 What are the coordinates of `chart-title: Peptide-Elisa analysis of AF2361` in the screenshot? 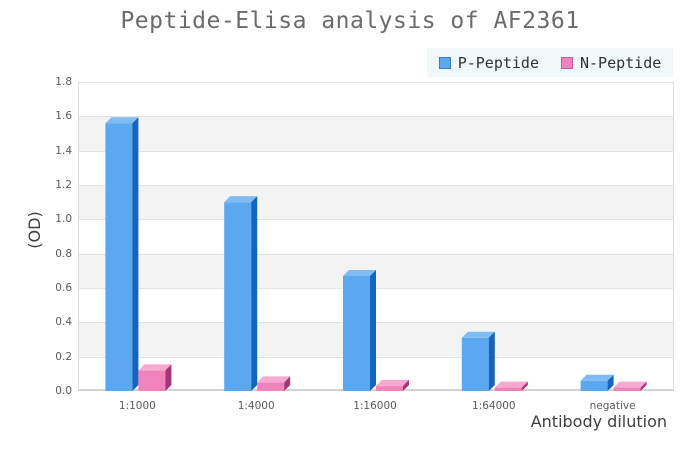 It's located at (350, 21).